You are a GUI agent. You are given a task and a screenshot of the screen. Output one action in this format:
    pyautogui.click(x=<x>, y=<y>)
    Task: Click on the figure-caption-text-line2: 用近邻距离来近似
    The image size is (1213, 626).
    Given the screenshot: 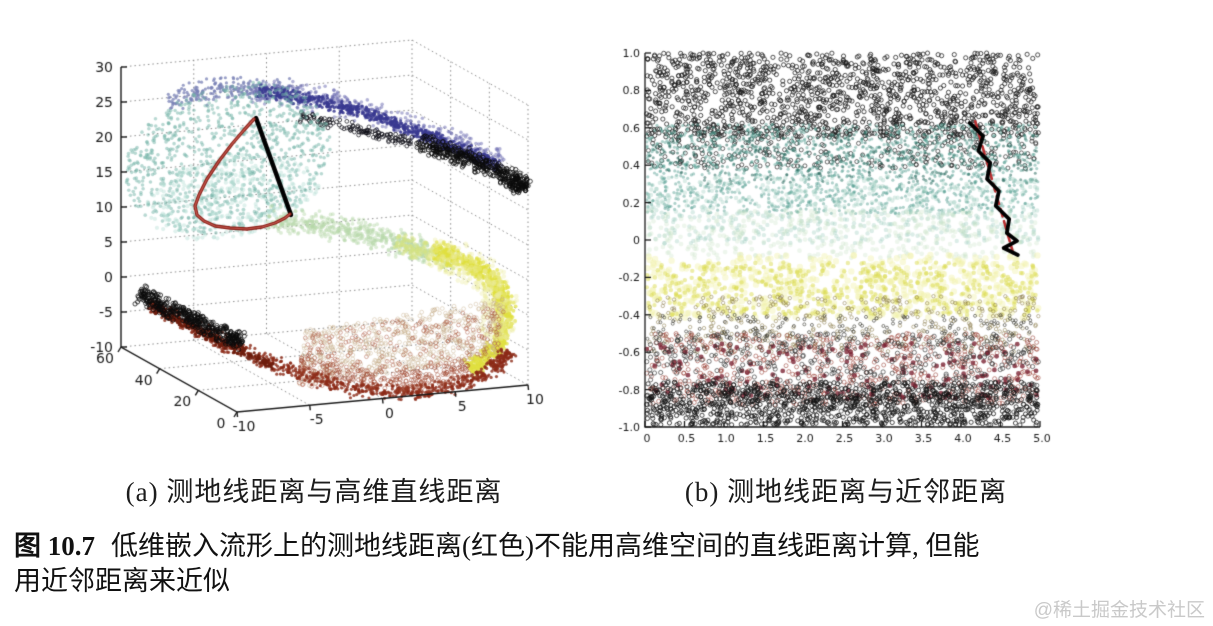 What is the action you would take?
    pyautogui.click(x=122, y=581)
    